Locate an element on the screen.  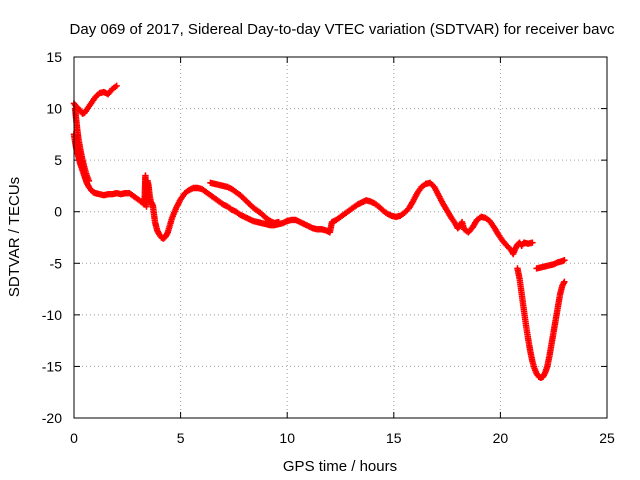
x-axis-label: GPS time / hours is located at coordinates (340, 466).